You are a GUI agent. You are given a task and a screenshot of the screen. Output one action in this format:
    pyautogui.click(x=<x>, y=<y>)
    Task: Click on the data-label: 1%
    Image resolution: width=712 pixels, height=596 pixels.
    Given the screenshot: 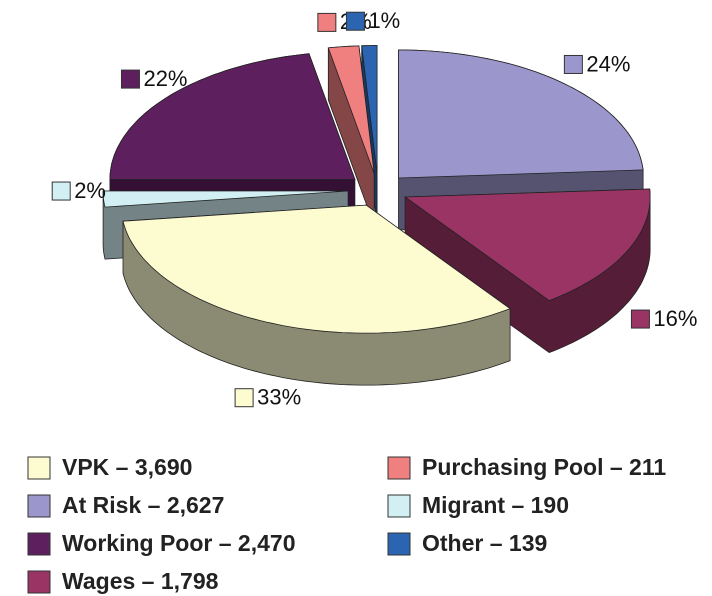 What is the action you would take?
    pyautogui.click(x=384, y=20)
    